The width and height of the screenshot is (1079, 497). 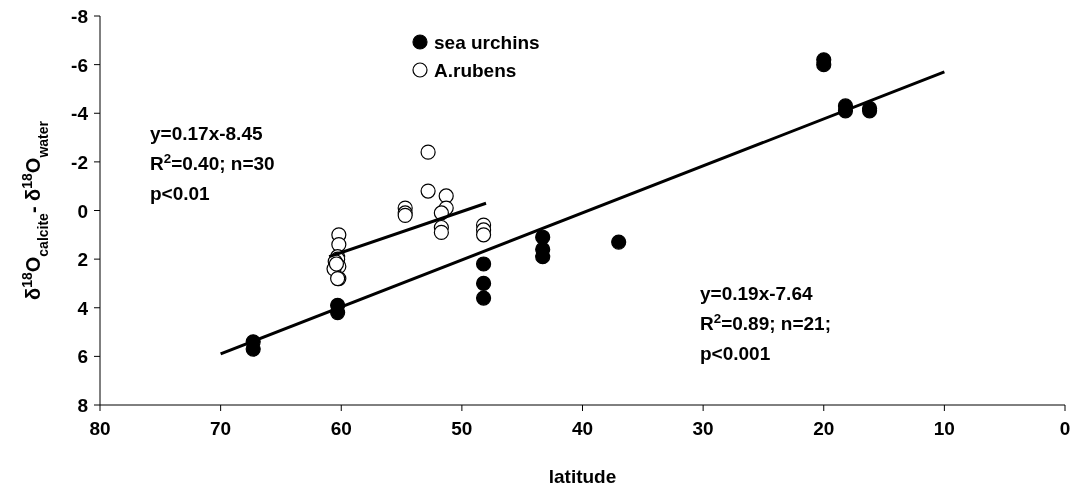 What do you see at coordinates (944, 428) in the screenshot?
I see `x-tick-label: 10` at bounding box center [944, 428].